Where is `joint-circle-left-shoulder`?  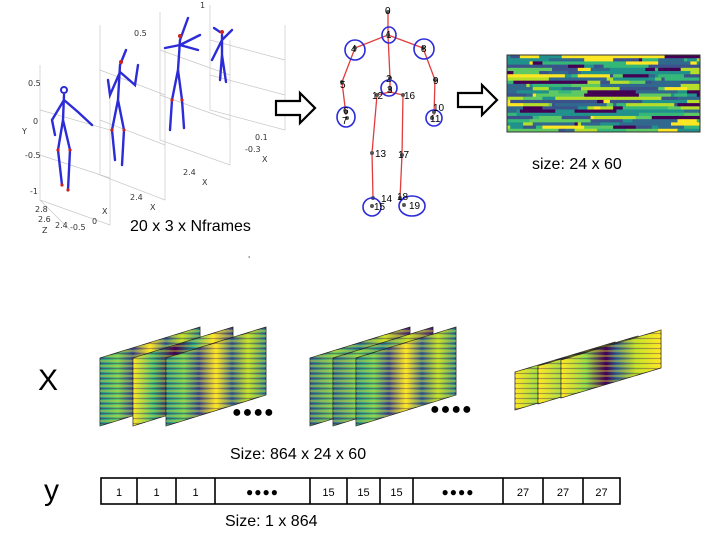 joint-circle-left-shoulder is located at coordinates (355, 50).